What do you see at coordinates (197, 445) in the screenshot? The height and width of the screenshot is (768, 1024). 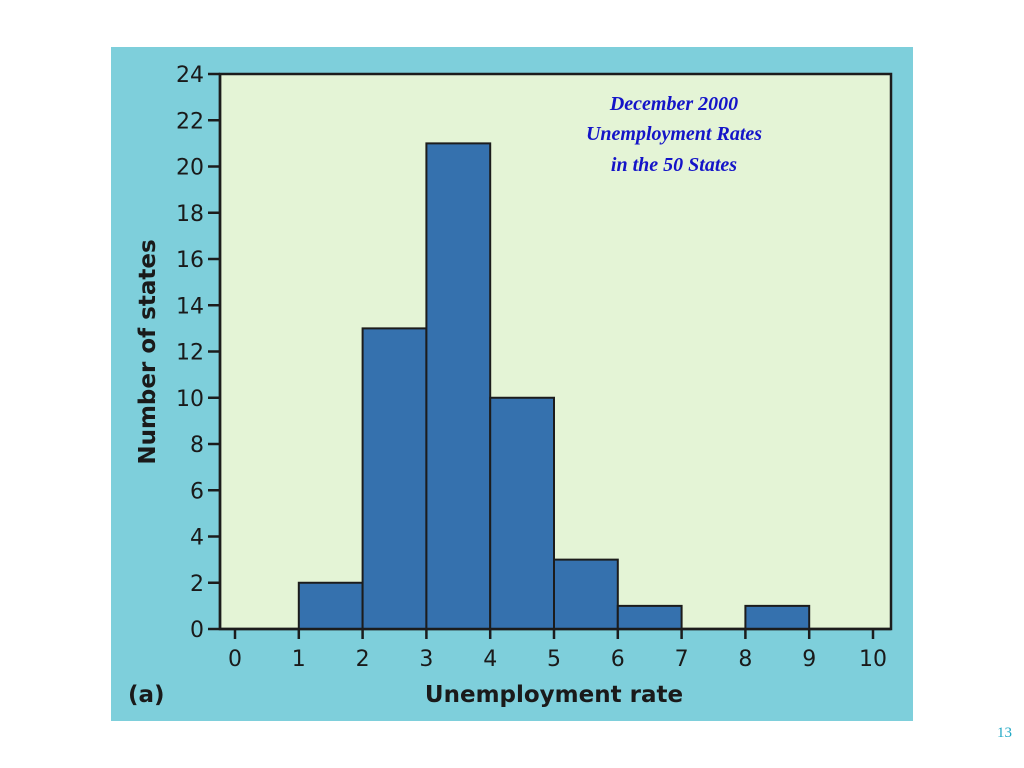 I see `y-tick-label: 8` at bounding box center [197, 445].